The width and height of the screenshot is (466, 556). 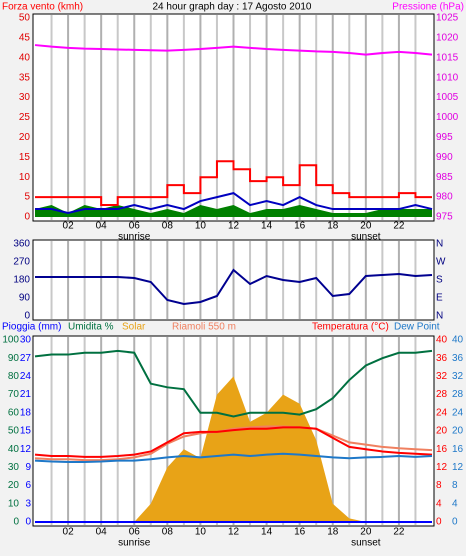 What do you see at coordinates (10, 340) in the screenshot?
I see `y-tick-label: 100` at bounding box center [10, 340].